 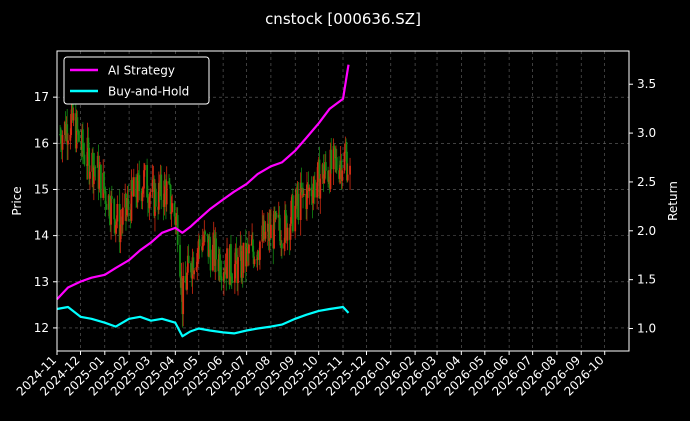 I want to click on y2-tick-label: 2.0, so click(x=646, y=231).